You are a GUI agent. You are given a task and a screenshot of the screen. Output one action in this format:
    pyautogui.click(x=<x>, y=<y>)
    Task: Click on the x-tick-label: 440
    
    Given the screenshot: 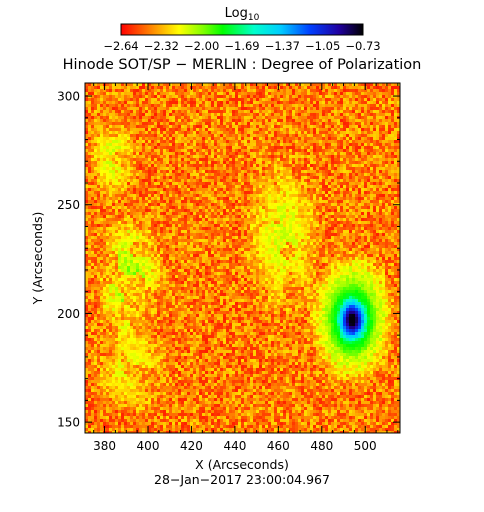 What is the action you would take?
    pyautogui.click(x=234, y=446)
    